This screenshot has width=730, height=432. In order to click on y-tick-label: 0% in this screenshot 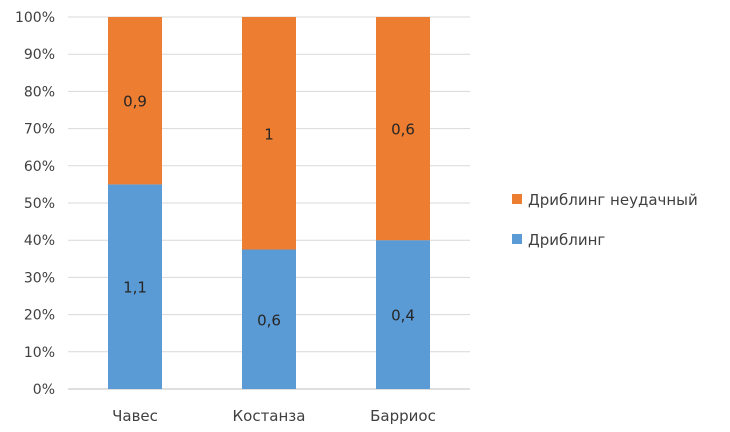, I will do `click(44, 390)`.